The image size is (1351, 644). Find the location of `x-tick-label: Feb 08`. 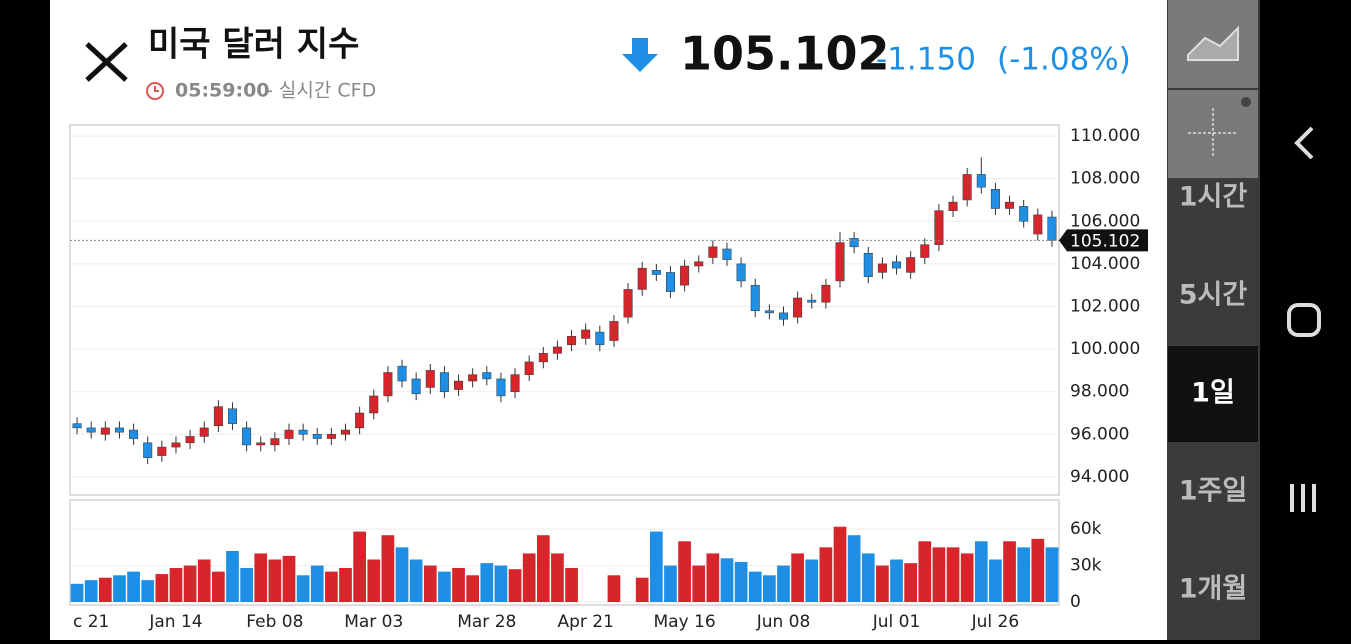

x-tick-label: Feb 08 is located at coordinates (274, 622).